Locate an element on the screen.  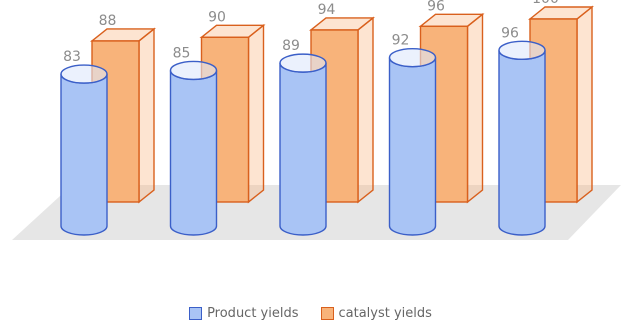
product-yields-data-label: 96 is located at coordinates (510, 33).